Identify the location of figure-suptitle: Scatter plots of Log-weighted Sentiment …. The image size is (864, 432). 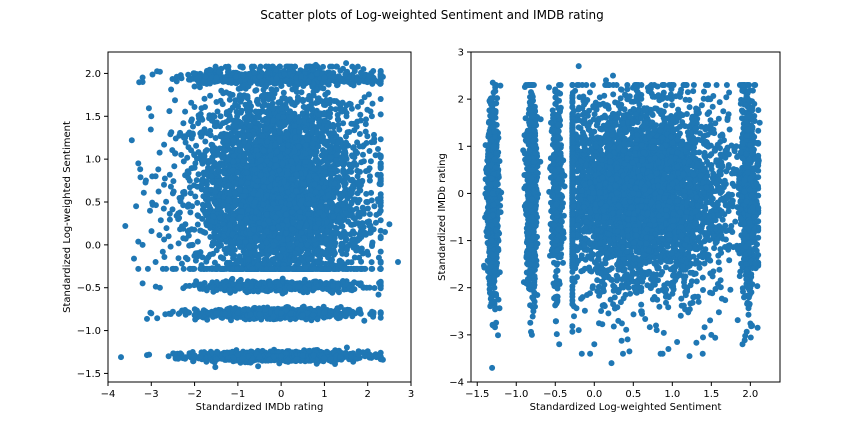
(432, 15).